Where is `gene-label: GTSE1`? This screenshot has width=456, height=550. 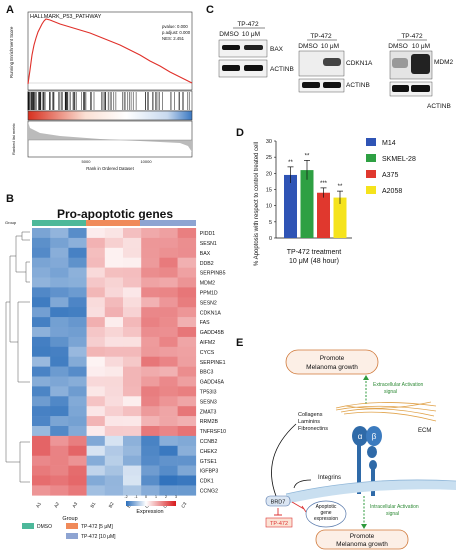 gene-label: GTSE1 is located at coordinates (208, 462).